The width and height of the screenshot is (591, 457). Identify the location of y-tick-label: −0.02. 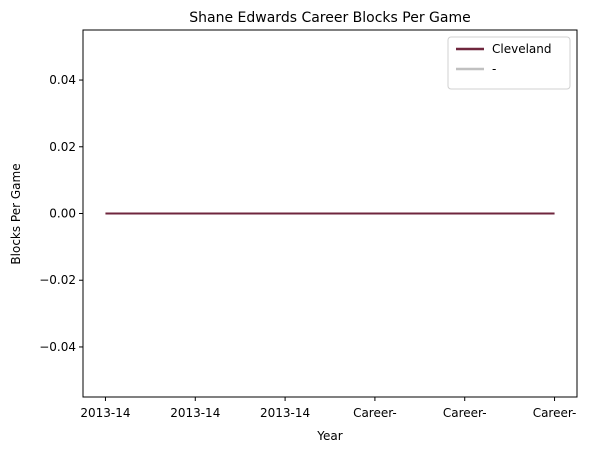
(57, 280).